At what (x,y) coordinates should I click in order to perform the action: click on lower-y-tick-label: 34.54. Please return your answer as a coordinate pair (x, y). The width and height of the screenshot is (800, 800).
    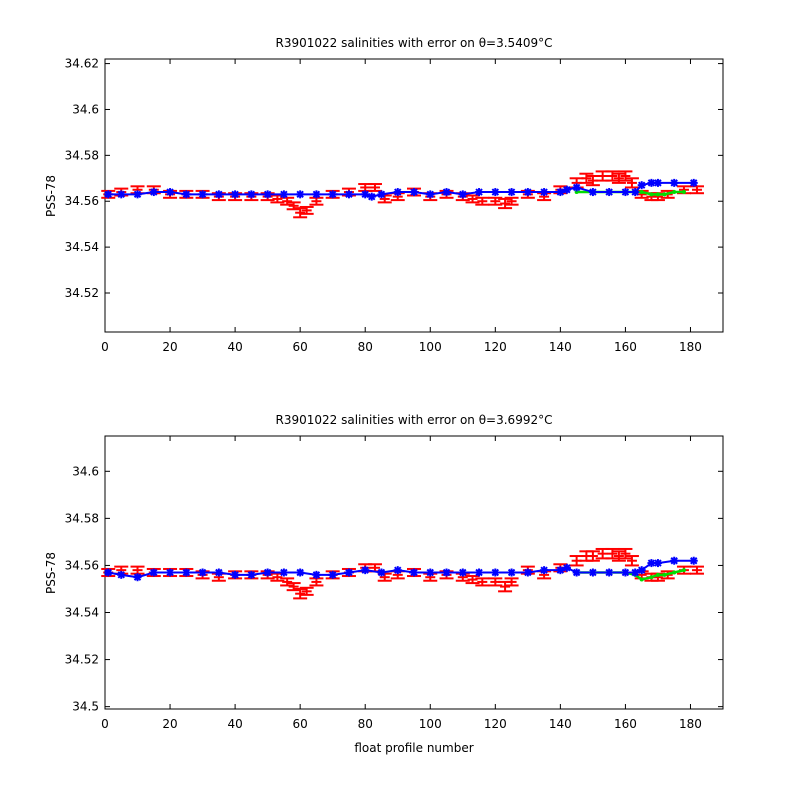
    Looking at the image, I should click on (82, 613).